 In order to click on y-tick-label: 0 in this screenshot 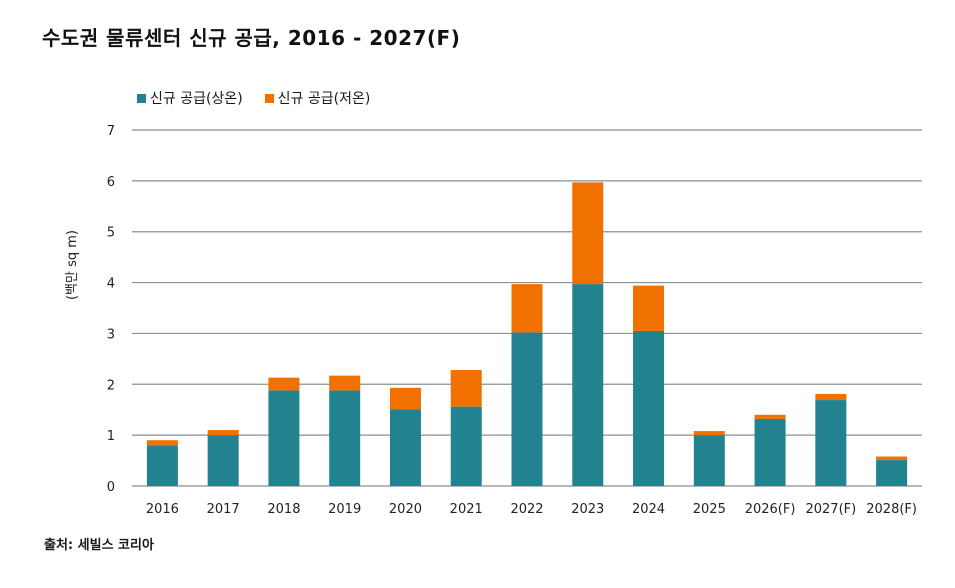, I will do `click(111, 487)`.